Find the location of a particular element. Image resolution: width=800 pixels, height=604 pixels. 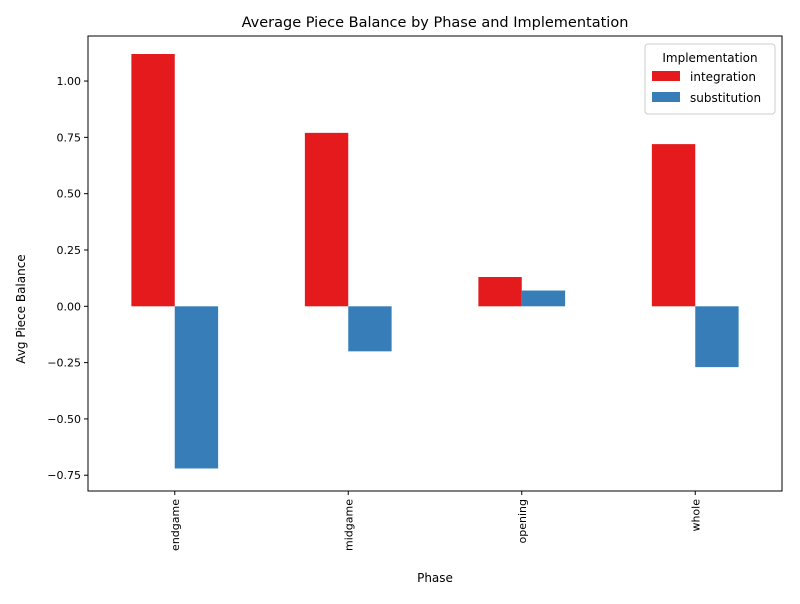

legend-label-integration: integration is located at coordinates (723, 77).